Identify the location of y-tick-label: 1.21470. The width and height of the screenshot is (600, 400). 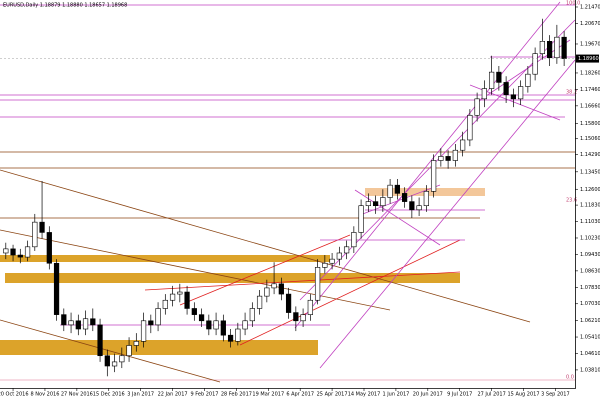
(590, 7).